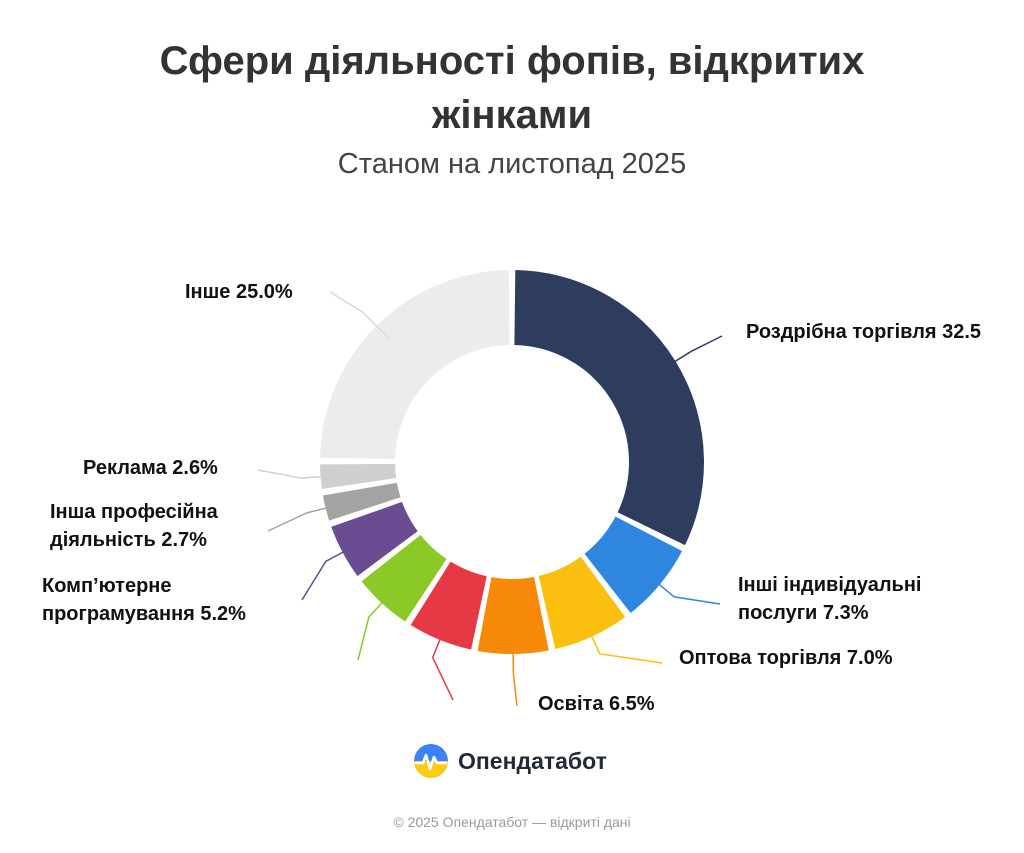 The width and height of the screenshot is (1024, 853). What do you see at coordinates (512, 822) in the screenshot?
I see `footer-copyright: © 2025 Опендатабот — відкриті дані` at bounding box center [512, 822].